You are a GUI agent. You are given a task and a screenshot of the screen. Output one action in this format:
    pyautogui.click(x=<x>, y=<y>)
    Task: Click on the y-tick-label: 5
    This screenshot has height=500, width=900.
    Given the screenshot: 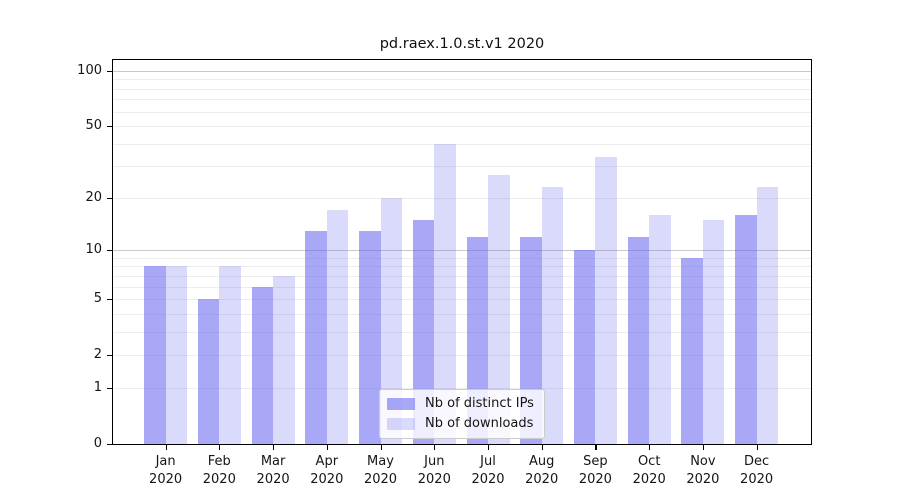 What is the action you would take?
    pyautogui.click(x=97, y=299)
    